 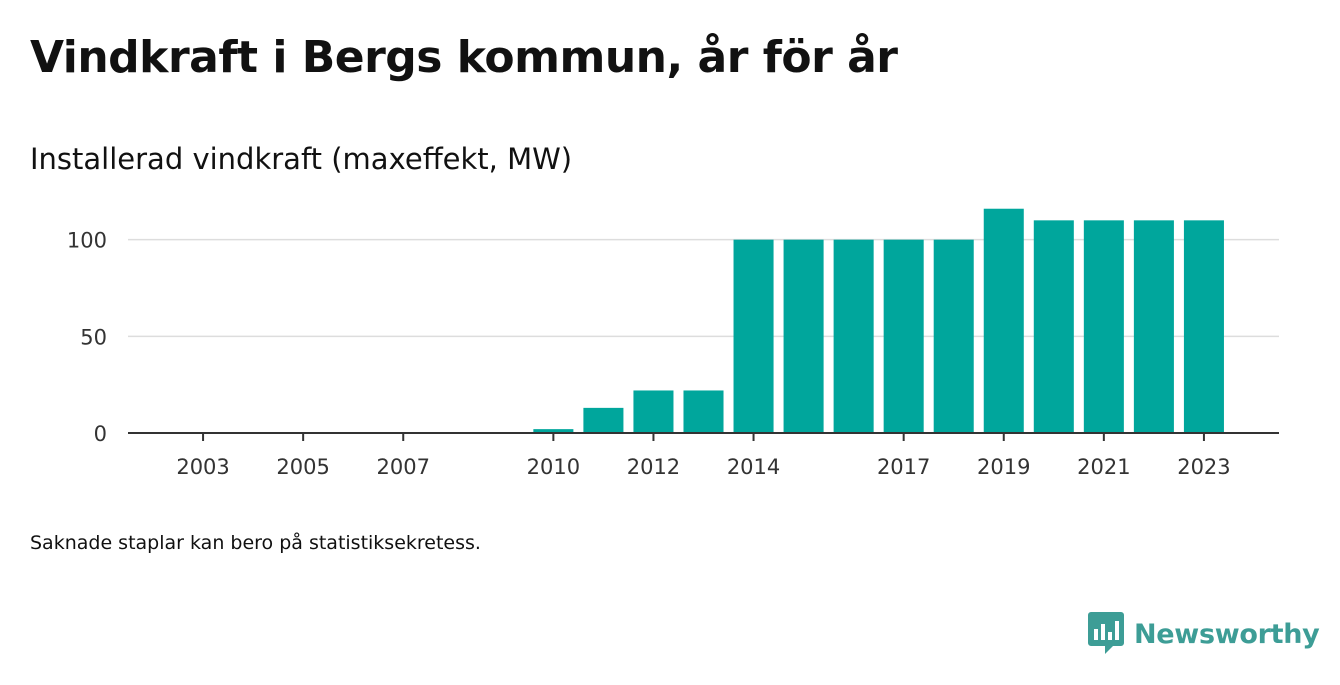 What do you see at coordinates (100, 434) in the screenshot?
I see `y-tick-label: 0` at bounding box center [100, 434].